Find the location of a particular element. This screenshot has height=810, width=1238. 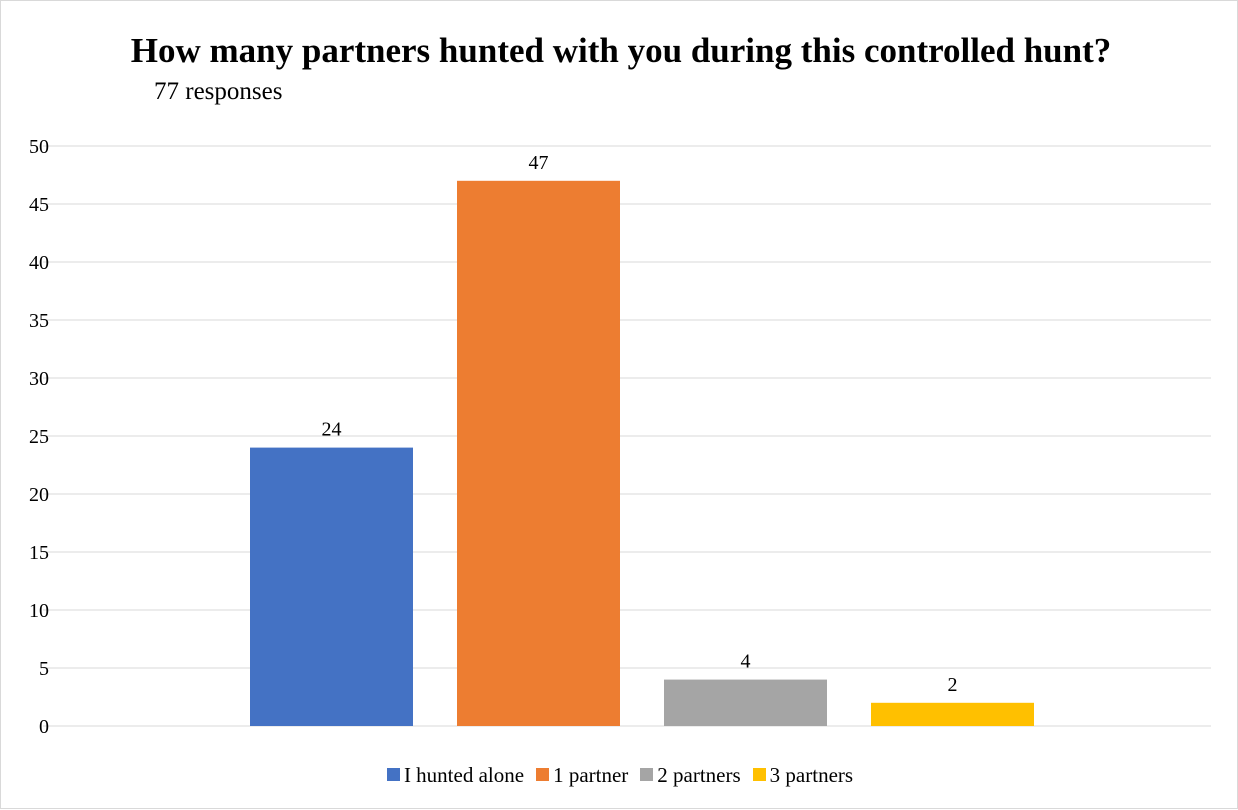

legend-item: I hunted alone is located at coordinates (455, 775).